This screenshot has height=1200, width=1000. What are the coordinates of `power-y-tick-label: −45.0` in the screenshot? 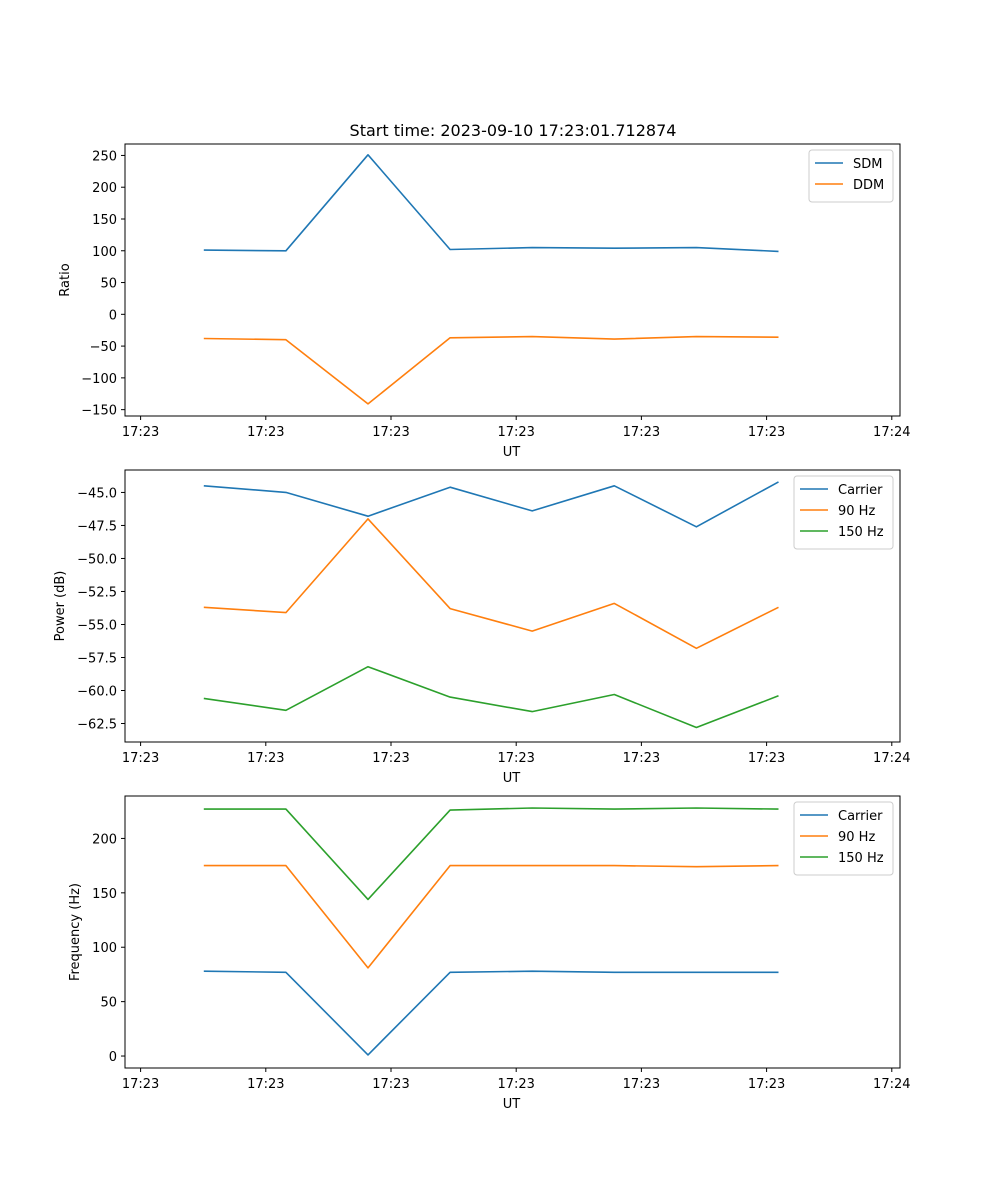 It's located at (97, 493).